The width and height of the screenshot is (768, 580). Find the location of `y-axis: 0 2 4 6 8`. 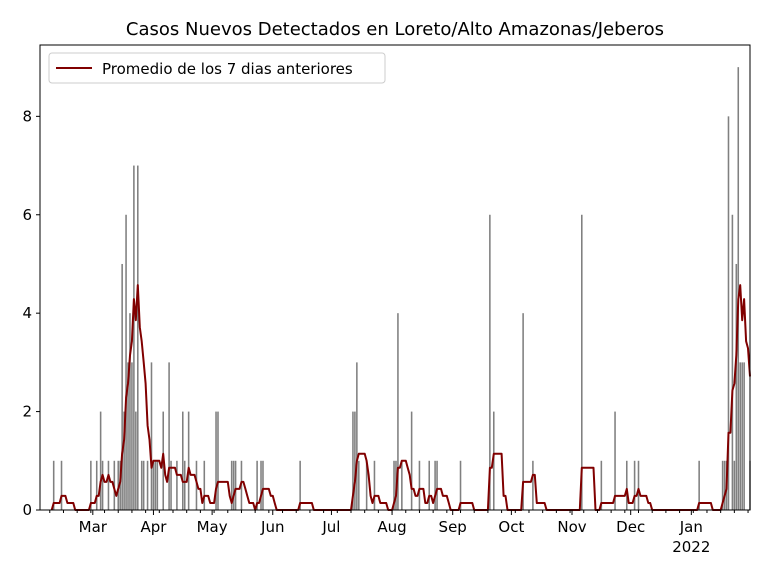

y-axis: 0 2 4 6 8 is located at coordinates (31, 313).